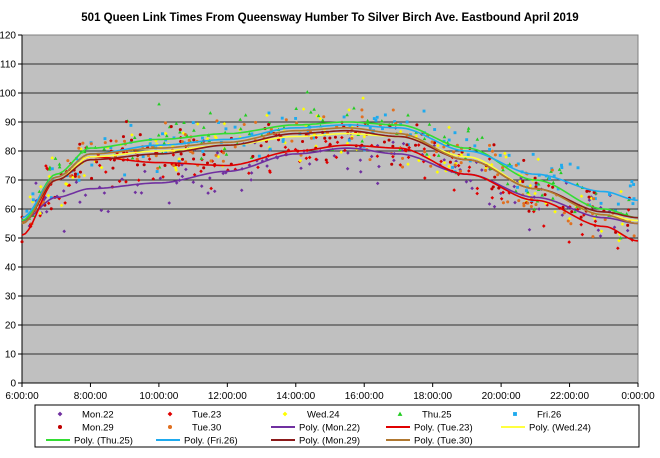  Describe the element at coordinates (329, 441) in the screenshot. I see `legend-label: Poly. (Mon.29)` at that location.